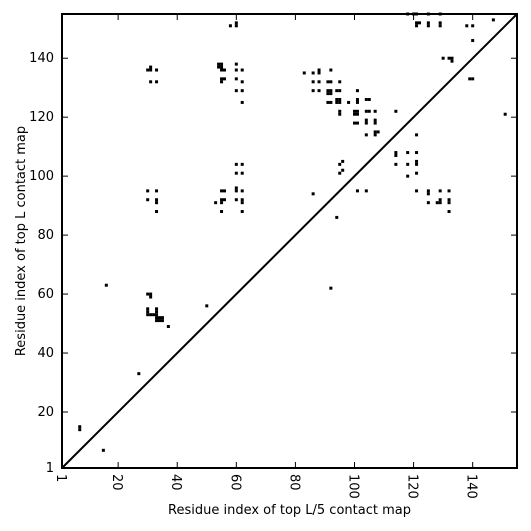 Image resolution: width=531 pixels, height=531 pixels. What do you see at coordinates (45, 412) in the screenshot?
I see `y-tick-label: 20` at bounding box center [45, 412].